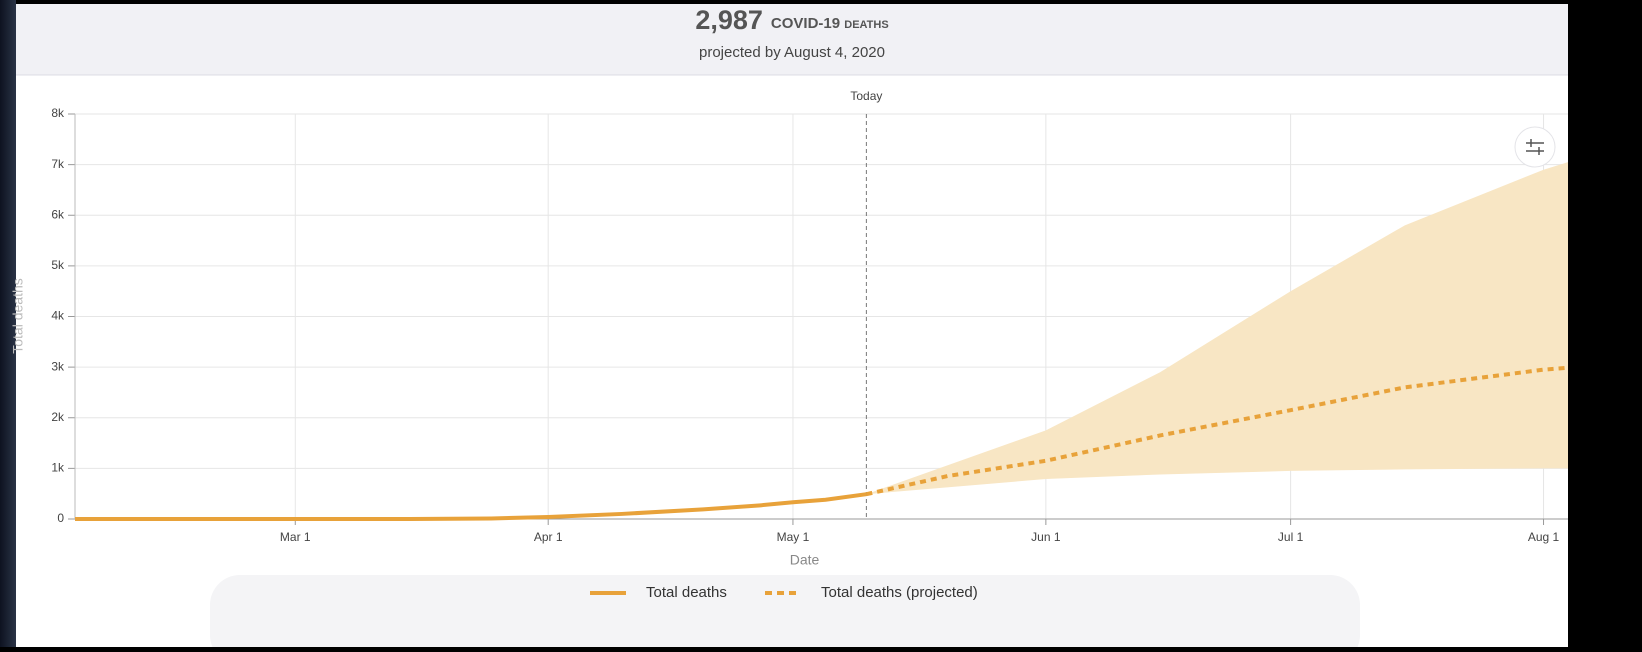  I want to click on headline-title: COVID-19 deaths, so click(830, 23).